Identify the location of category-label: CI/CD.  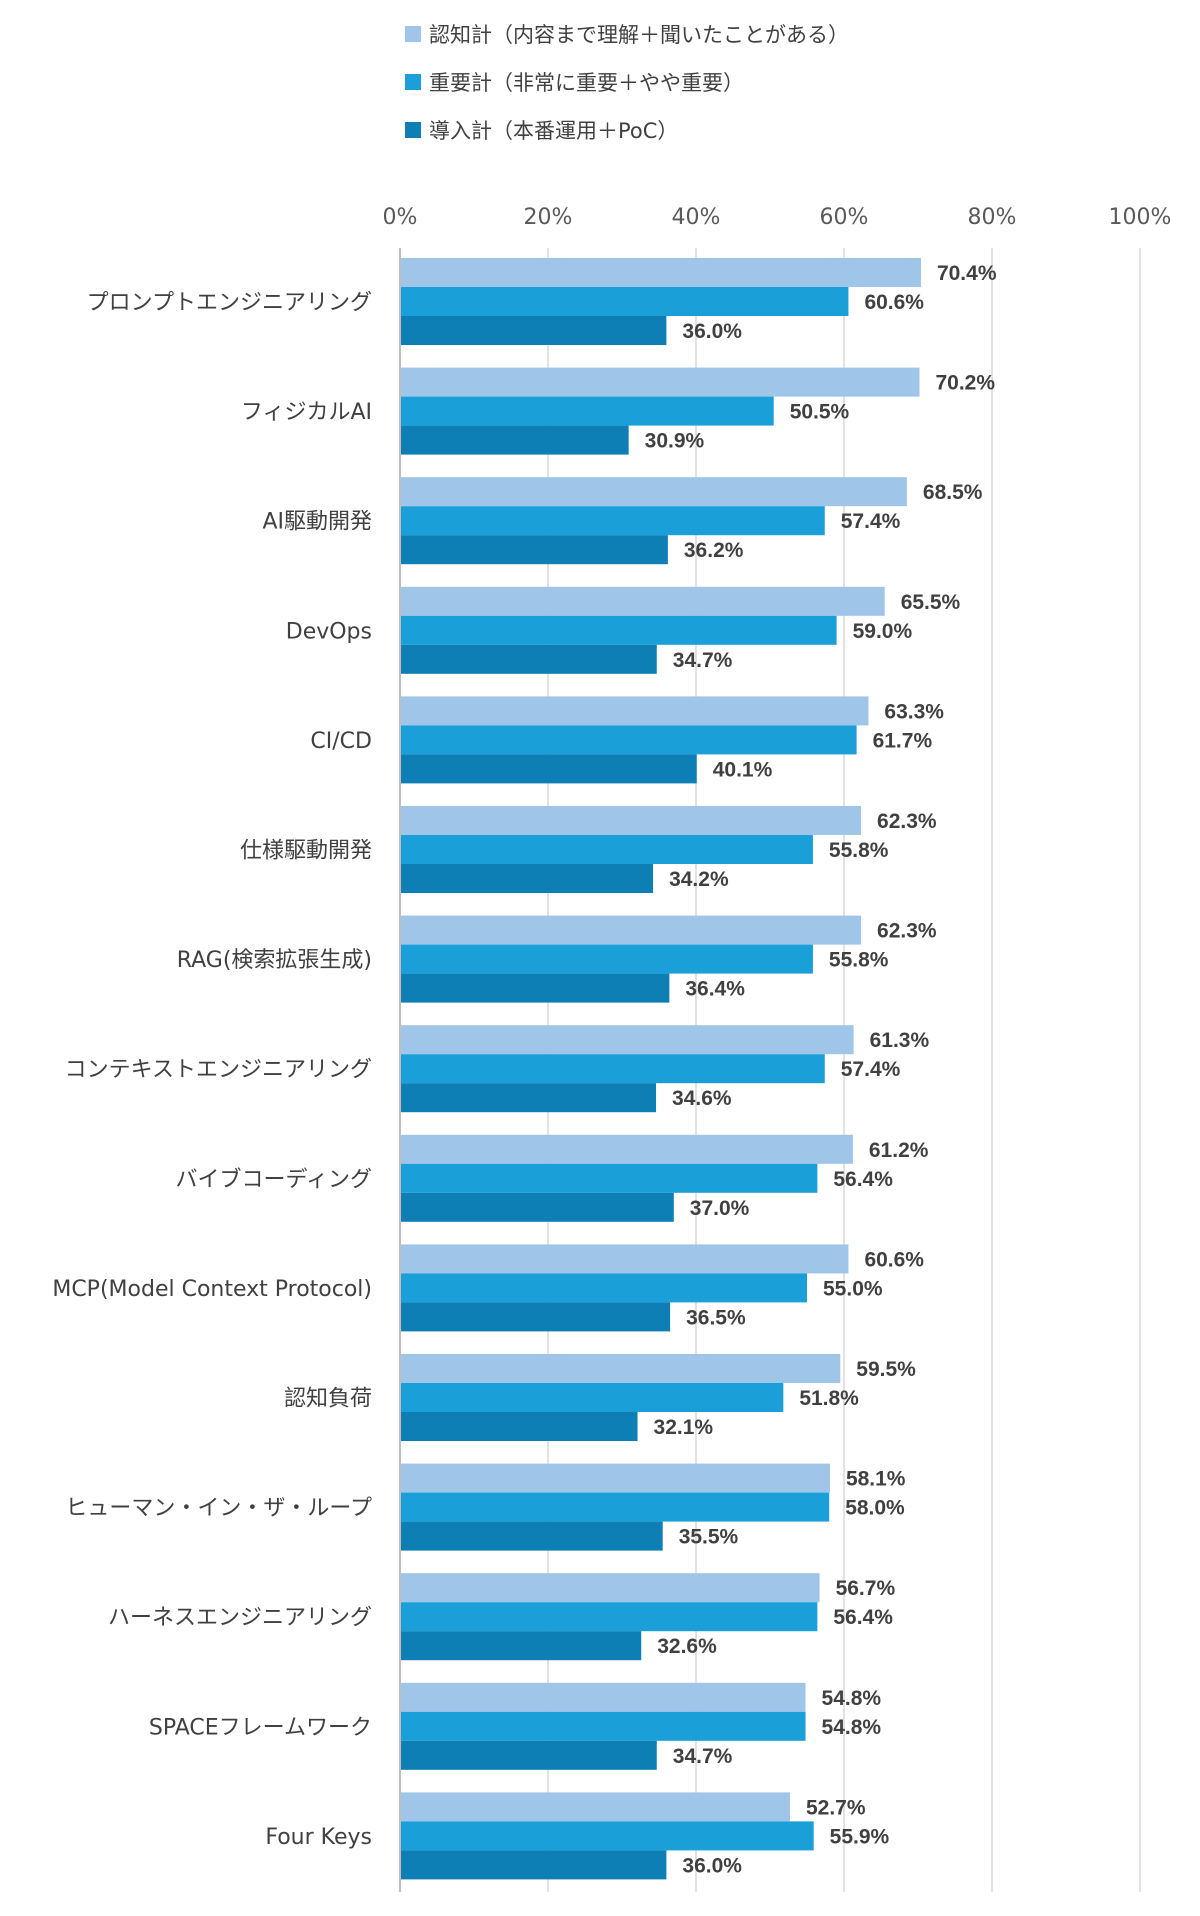
(341, 741).